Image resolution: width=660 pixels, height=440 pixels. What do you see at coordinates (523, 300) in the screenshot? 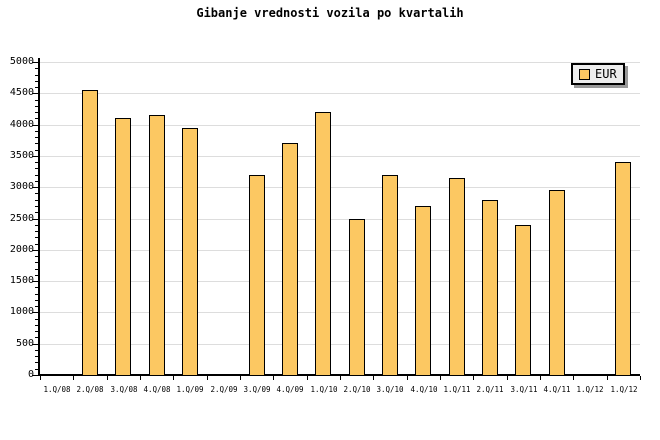
I see `bar-3.Q/11` at bounding box center [523, 300].